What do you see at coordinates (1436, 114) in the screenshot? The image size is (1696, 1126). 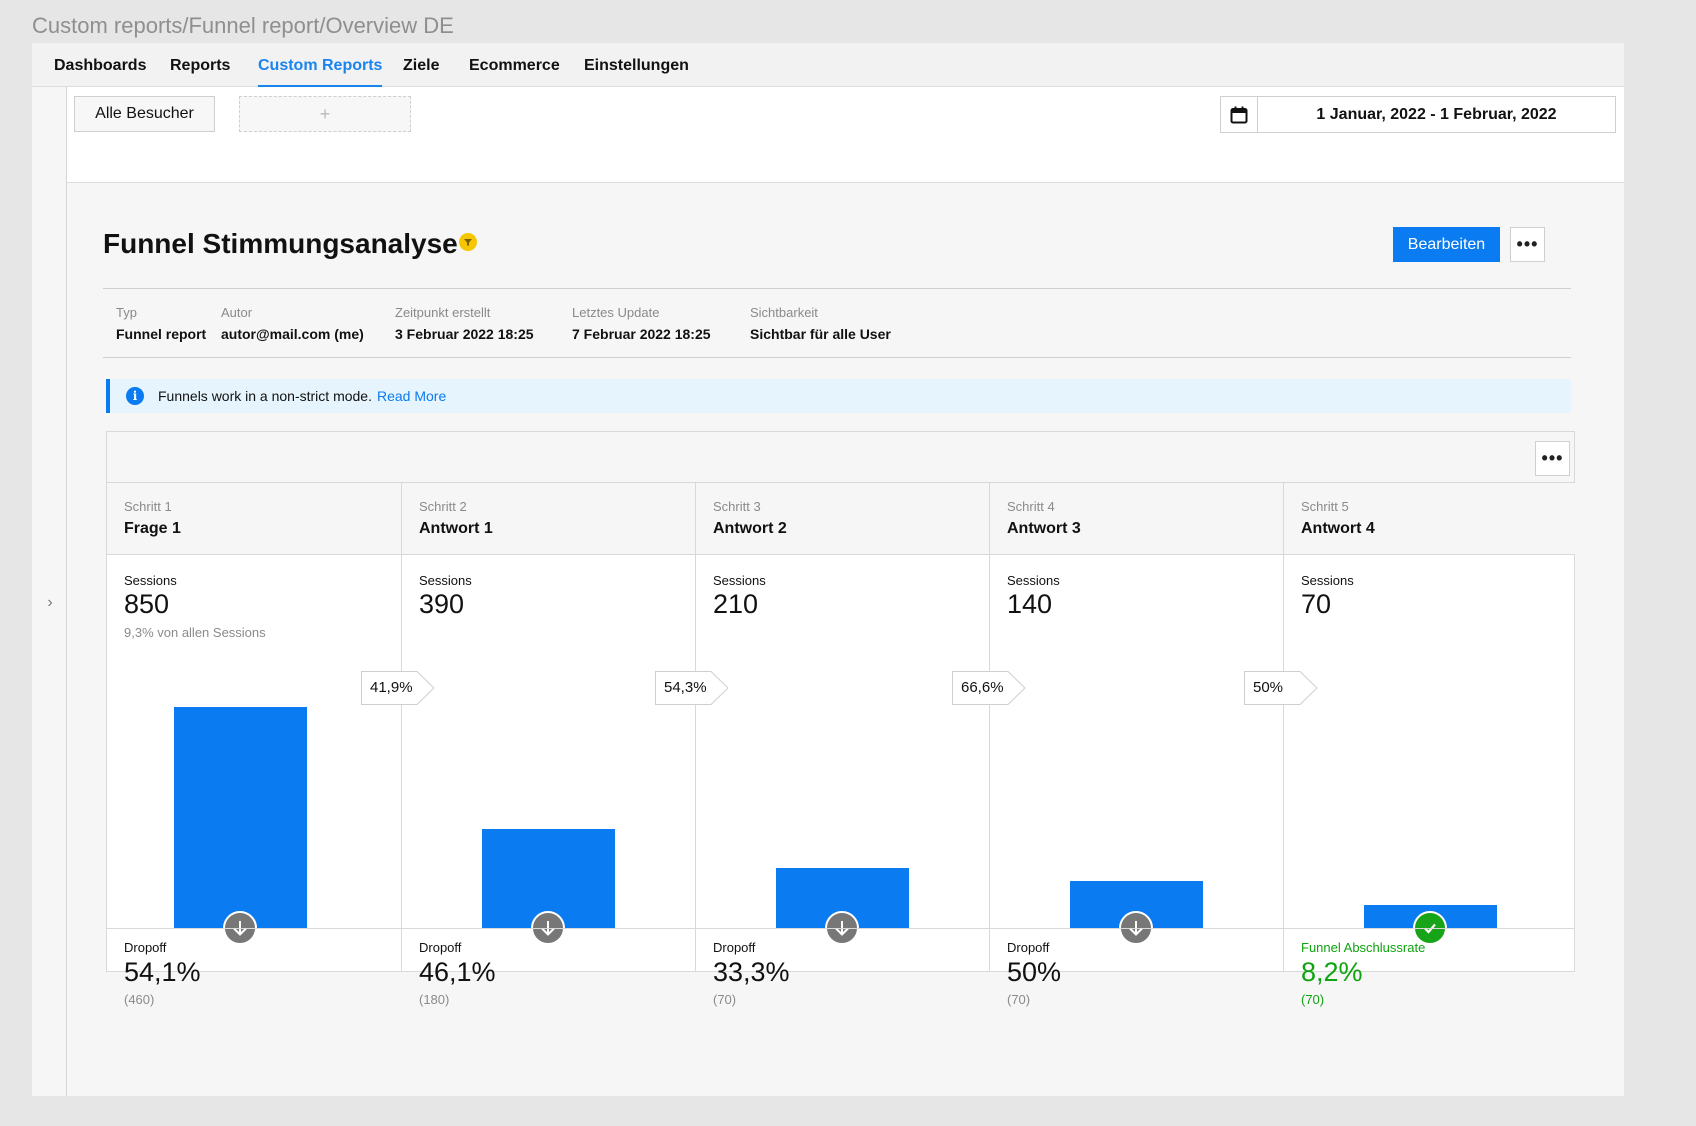 I see `date-range-text: 1 Januar, 2022 - 1 Februar, 2022` at bounding box center [1436, 114].